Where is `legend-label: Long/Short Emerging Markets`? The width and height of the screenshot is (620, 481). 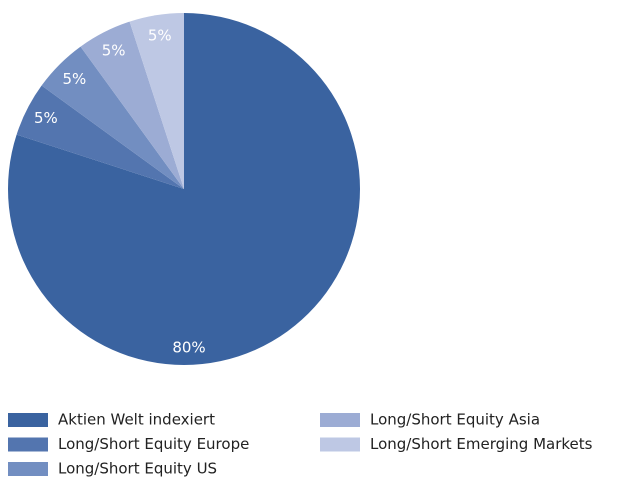 legend-label: Long/Short Emerging Markets is located at coordinates (481, 444).